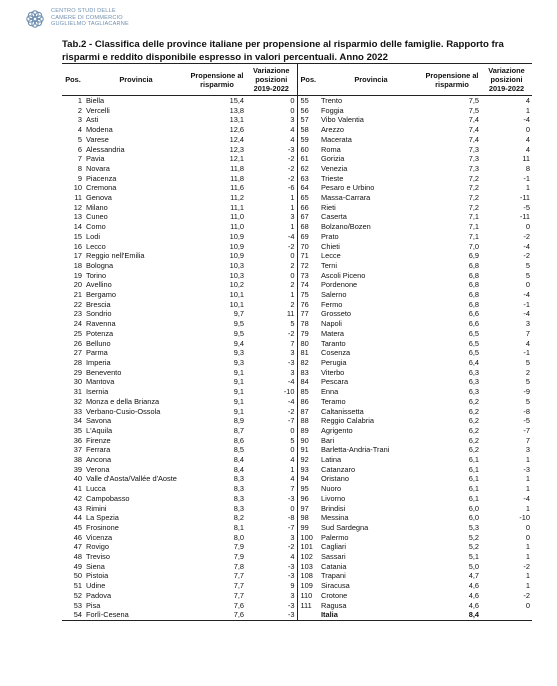  What do you see at coordinates (307, 139) in the screenshot?
I see `cell-position: 59` at bounding box center [307, 139].